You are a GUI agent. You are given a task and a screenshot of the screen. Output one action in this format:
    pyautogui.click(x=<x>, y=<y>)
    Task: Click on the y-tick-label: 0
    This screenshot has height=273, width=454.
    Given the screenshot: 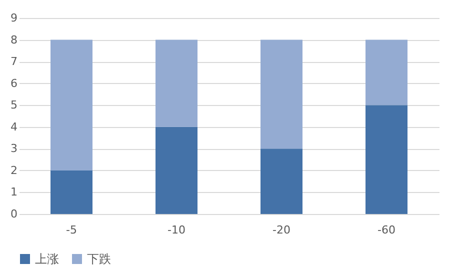 What is the action you would take?
    pyautogui.click(x=14, y=214)
    